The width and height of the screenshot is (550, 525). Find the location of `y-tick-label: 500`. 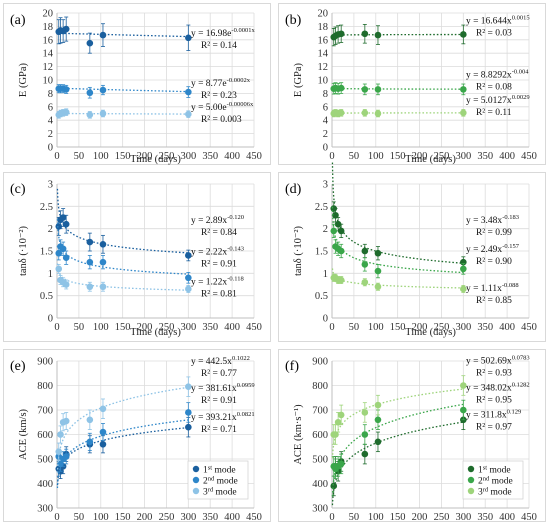

y-tick-label: 500 is located at coordinates (45, 460).